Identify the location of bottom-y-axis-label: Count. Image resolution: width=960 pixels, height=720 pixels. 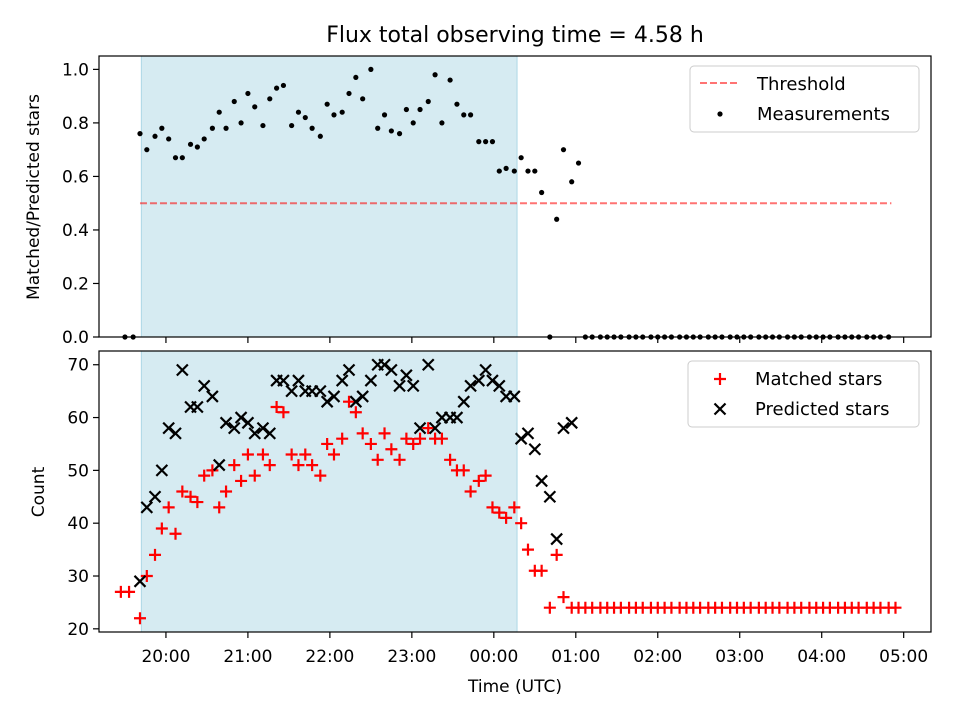
(39, 491).